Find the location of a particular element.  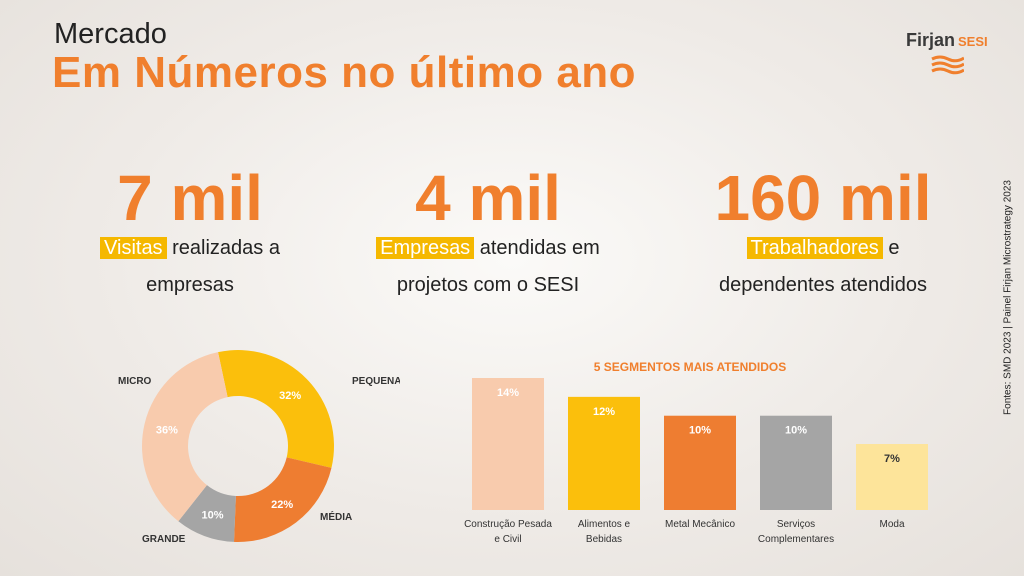

donut-slice-micro is located at coordinates (185, 437).